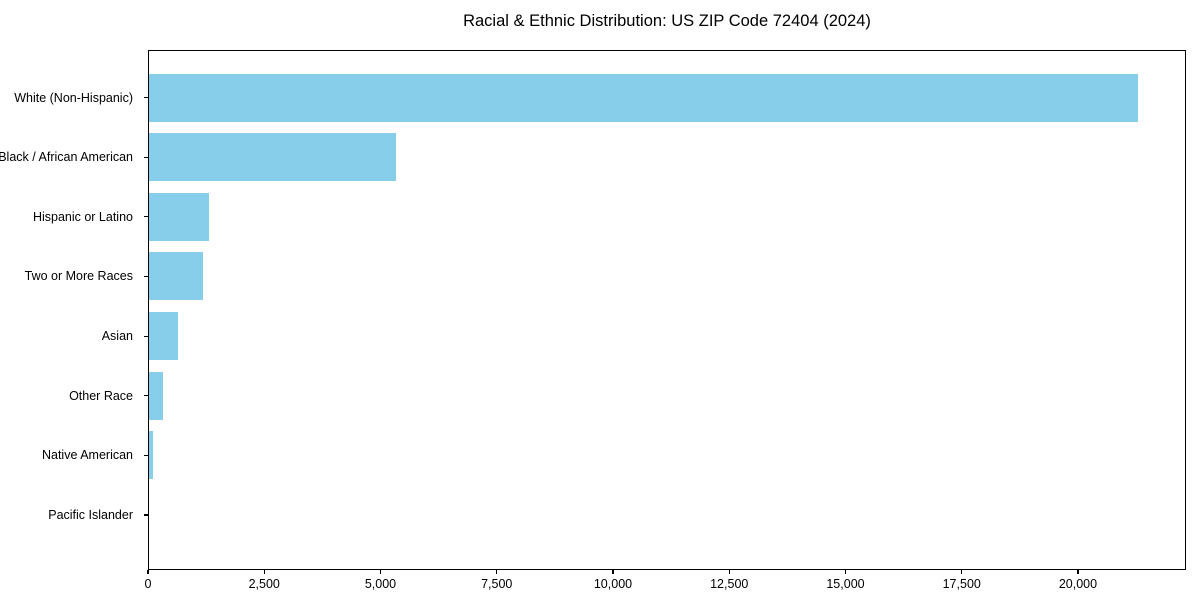 The image size is (1200, 600). I want to click on bar-hispanic-or-latino, so click(179, 216).